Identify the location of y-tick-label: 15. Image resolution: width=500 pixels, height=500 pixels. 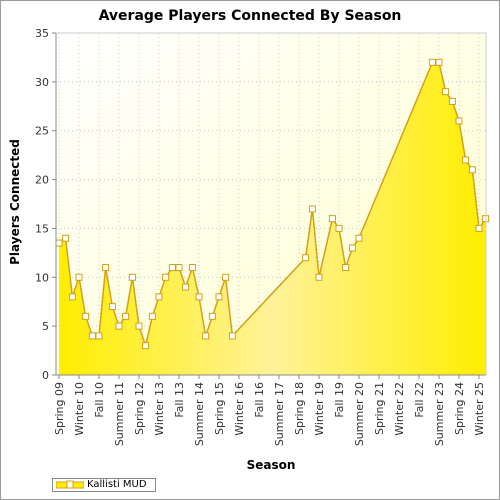
(42, 228).